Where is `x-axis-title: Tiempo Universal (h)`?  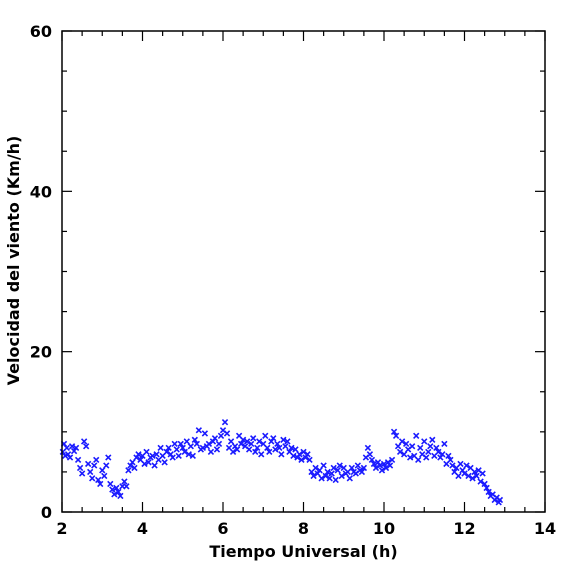
x-axis-title: Tiempo Universal (h) is located at coordinates (303, 551).